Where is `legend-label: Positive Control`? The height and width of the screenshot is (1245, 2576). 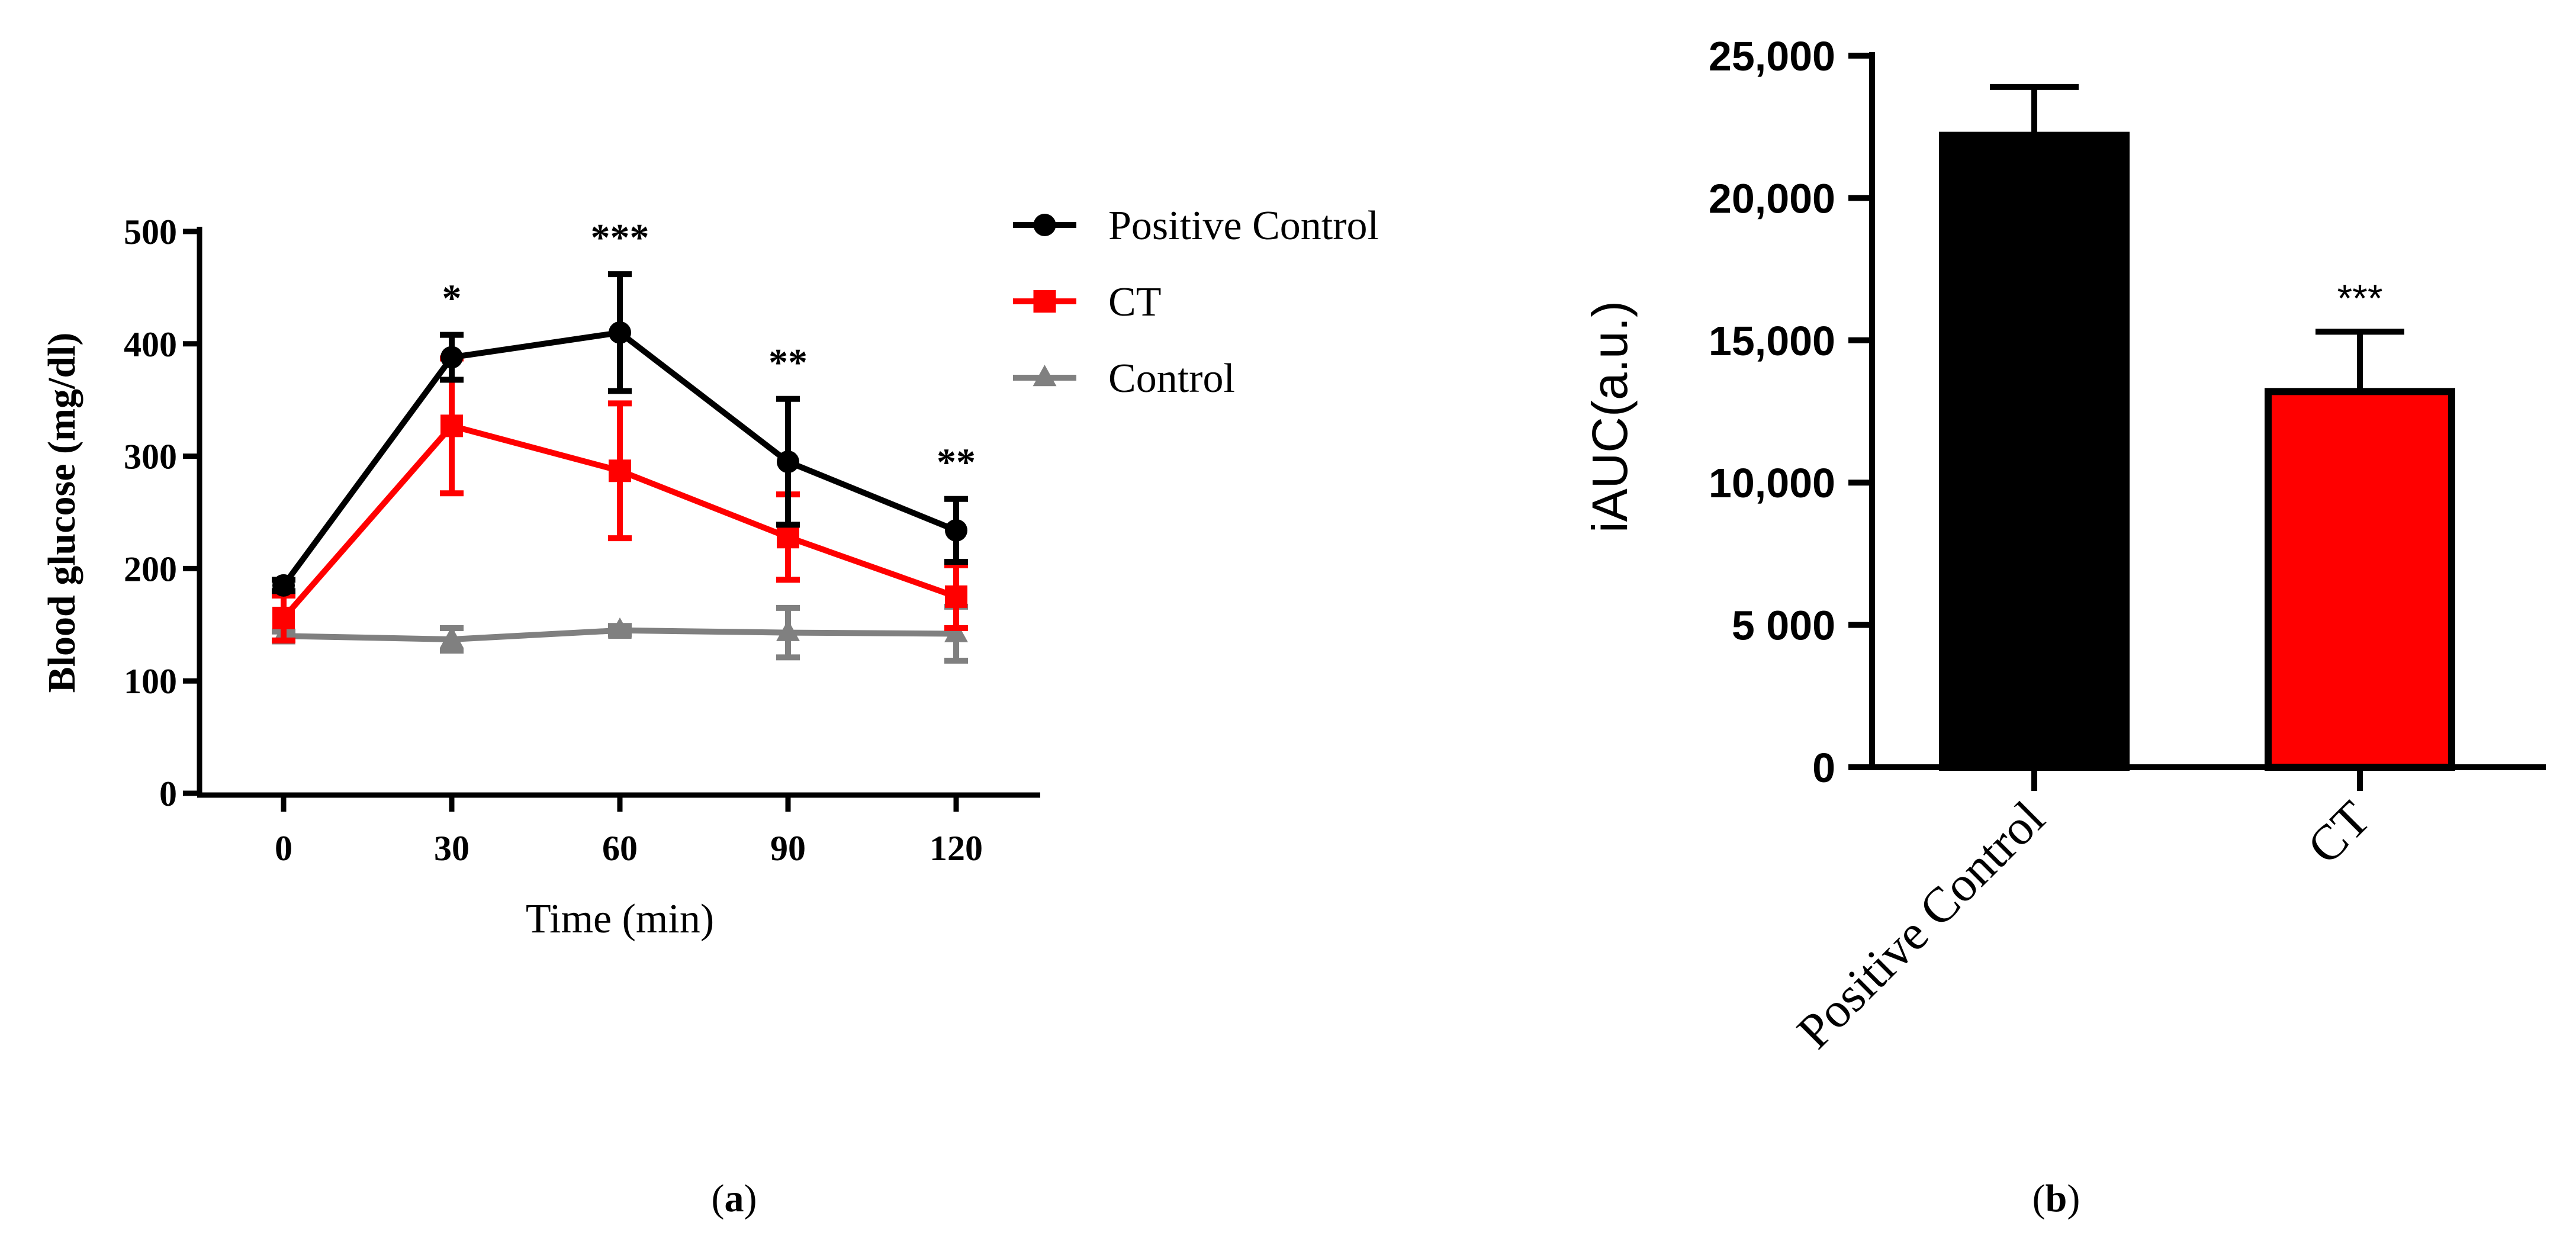
legend-label: Positive Control is located at coordinates (1243, 226).